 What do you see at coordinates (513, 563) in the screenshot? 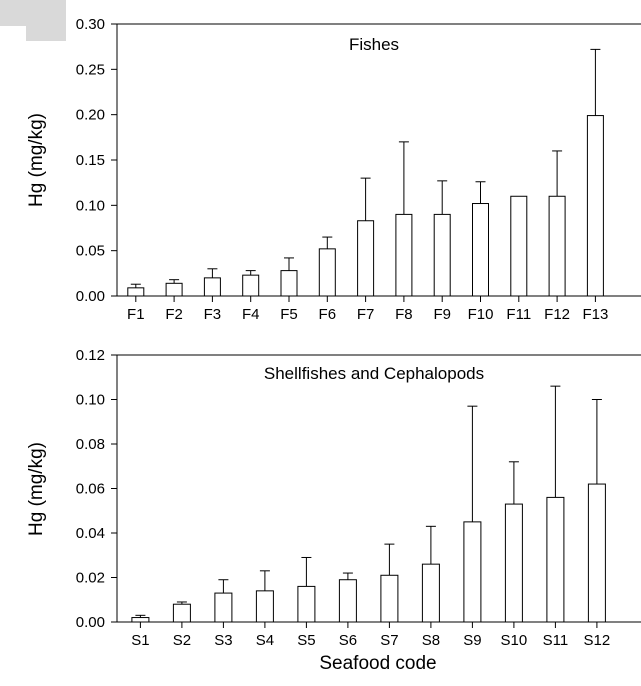
I see `bar-S10` at bounding box center [513, 563].